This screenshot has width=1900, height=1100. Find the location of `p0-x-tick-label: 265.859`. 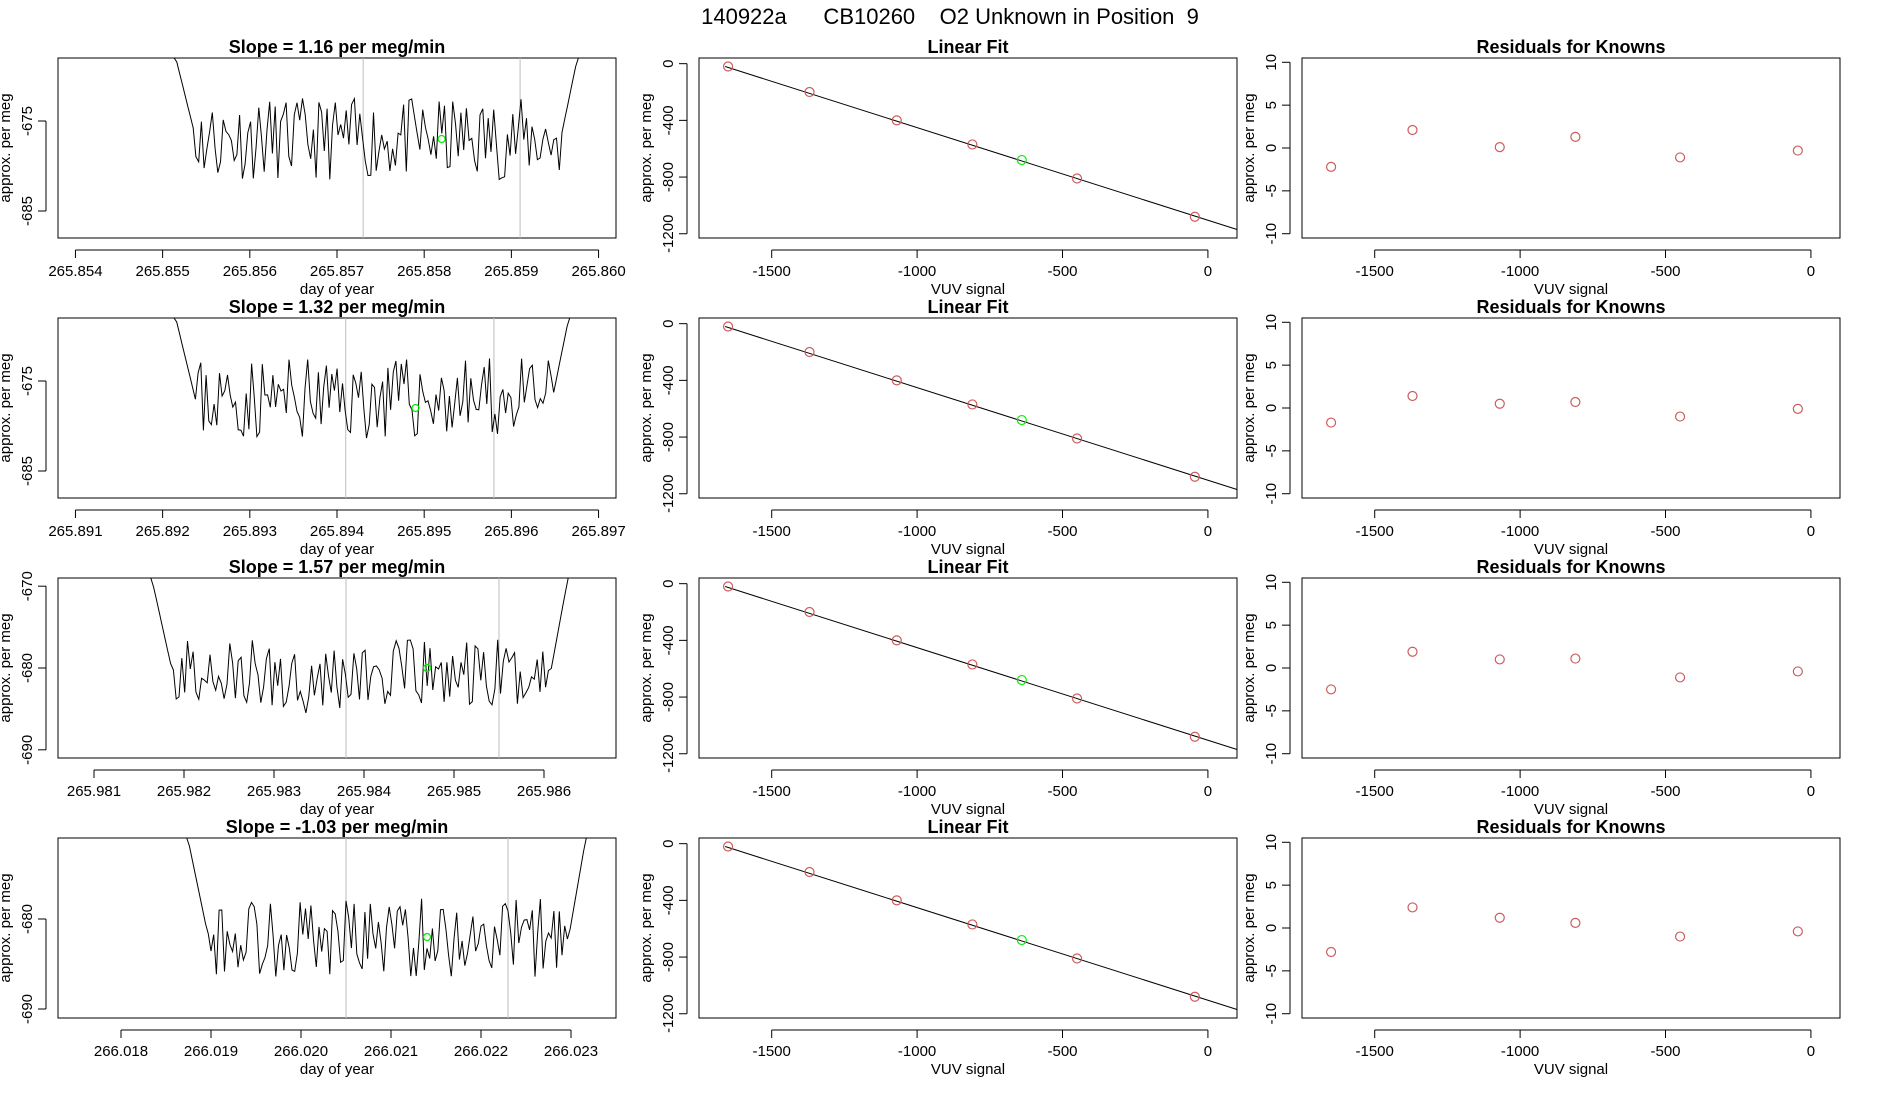

p0-x-tick-label: 265.859 is located at coordinates (511, 271).